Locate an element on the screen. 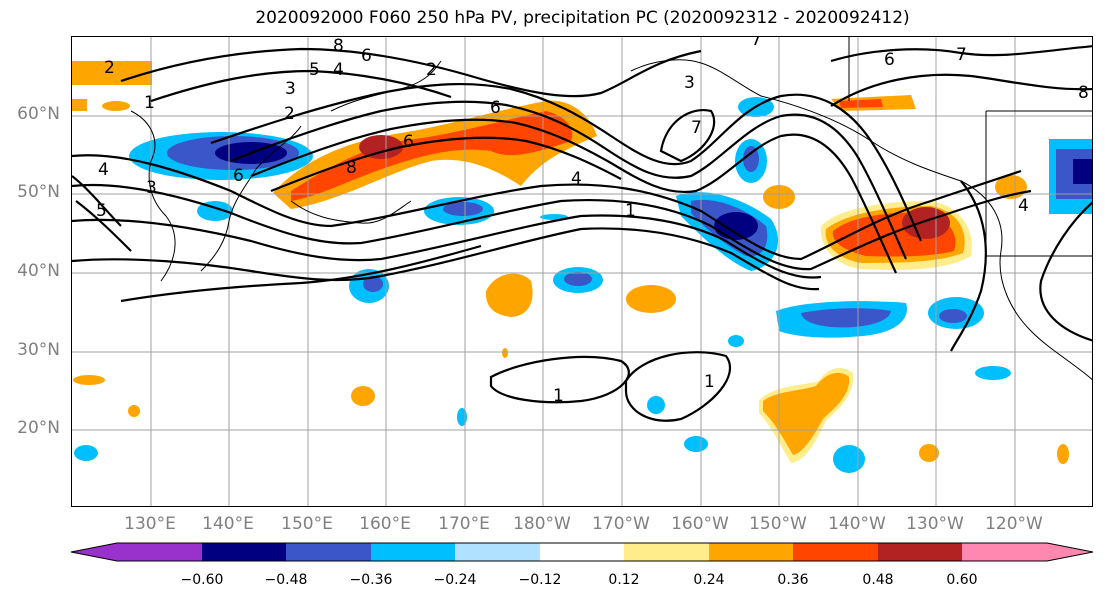 The width and height of the screenshot is (1105, 601). colorbar-tick: −0.60 is located at coordinates (202, 580).